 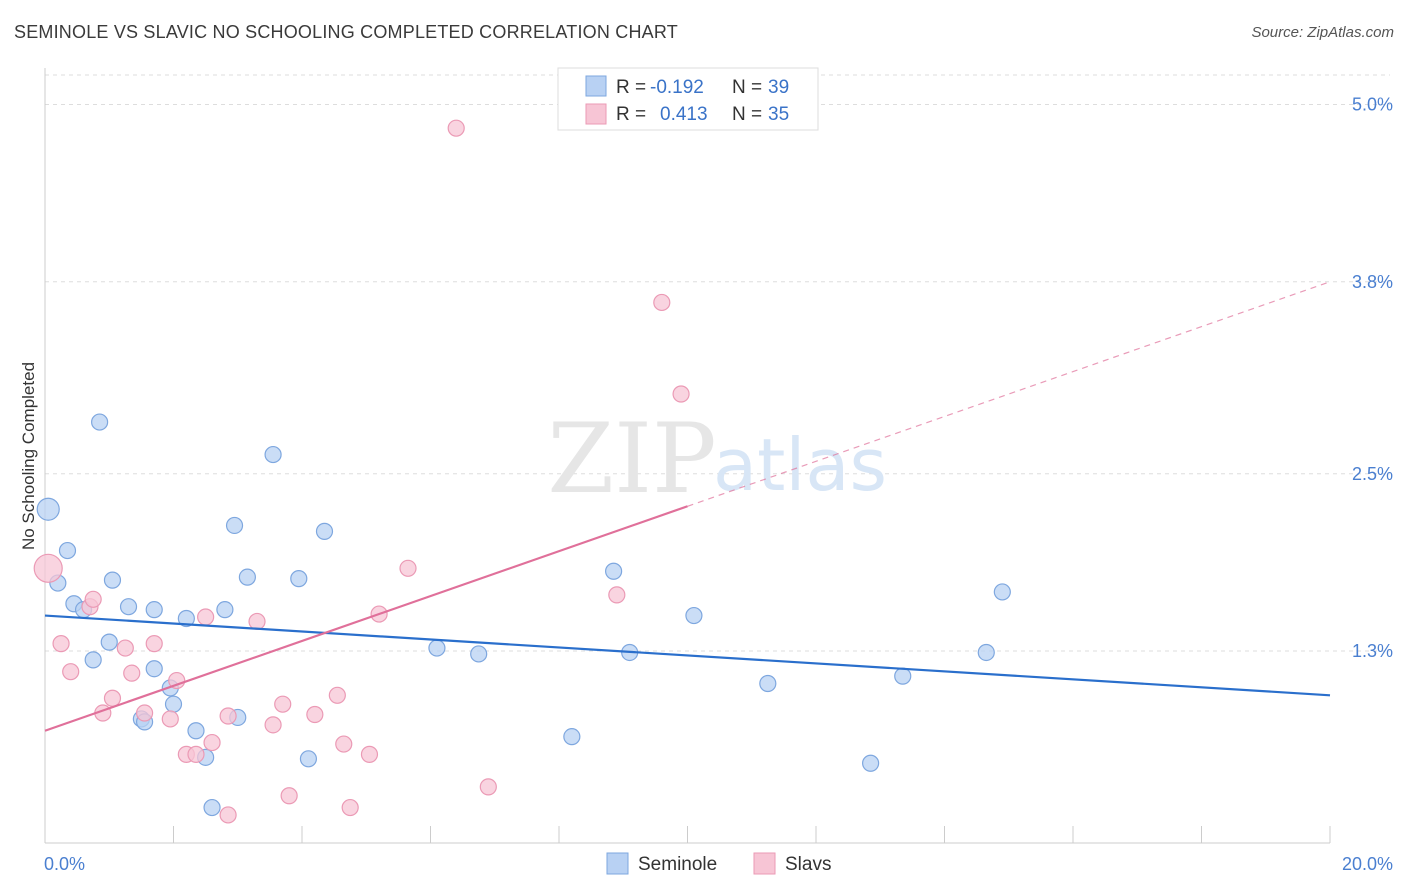 What do you see at coordinates (631, 459) in the screenshot?
I see `watermark-zip: ZIP` at bounding box center [631, 459].